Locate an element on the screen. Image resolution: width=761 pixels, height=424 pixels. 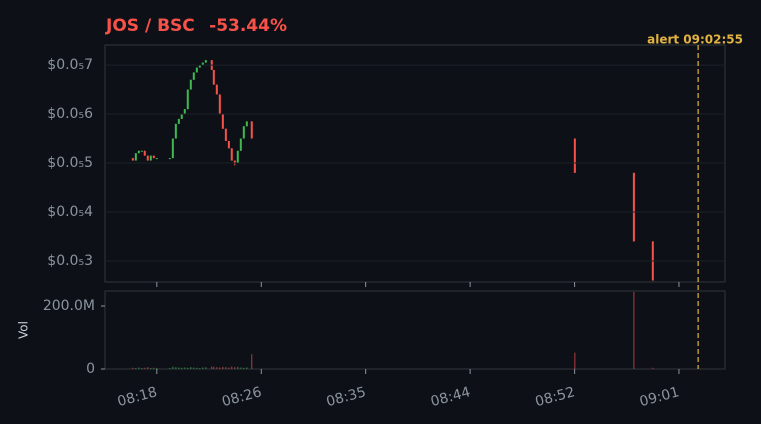
pair-name: JOS / BSC is located at coordinates (150, 26).